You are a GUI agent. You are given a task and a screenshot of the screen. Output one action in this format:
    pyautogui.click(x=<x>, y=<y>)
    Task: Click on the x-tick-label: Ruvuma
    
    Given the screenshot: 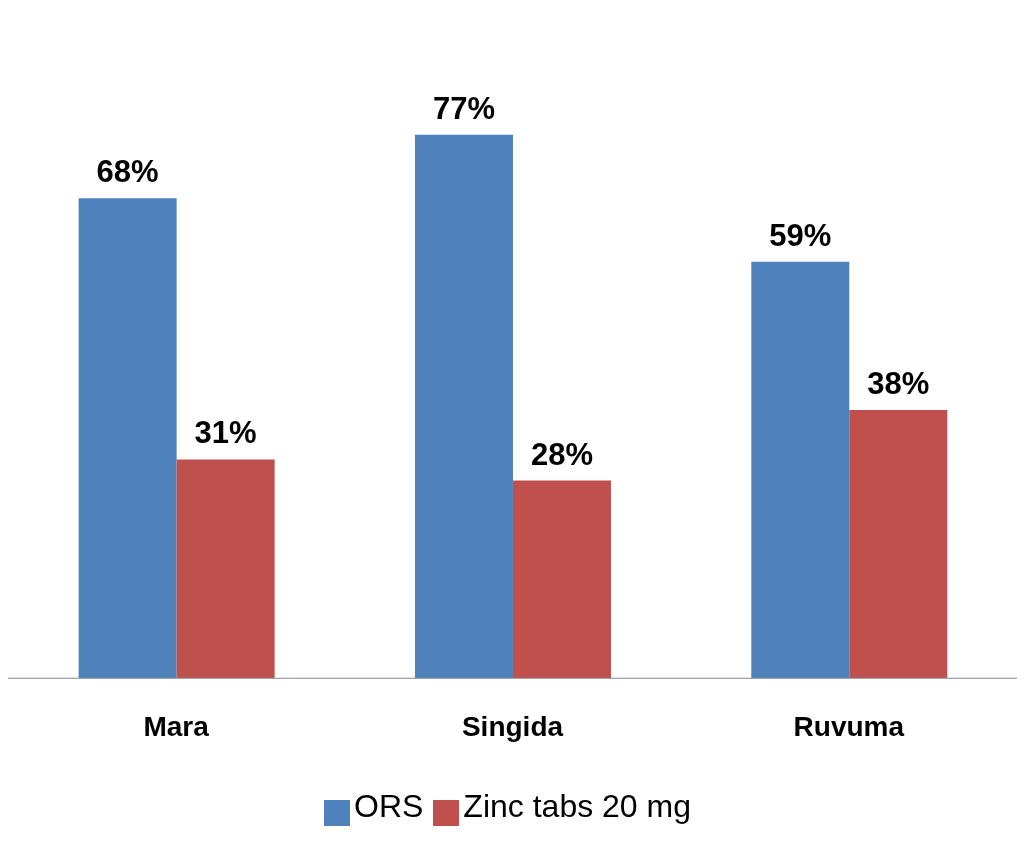 What is the action you would take?
    pyautogui.click(x=849, y=727)
    